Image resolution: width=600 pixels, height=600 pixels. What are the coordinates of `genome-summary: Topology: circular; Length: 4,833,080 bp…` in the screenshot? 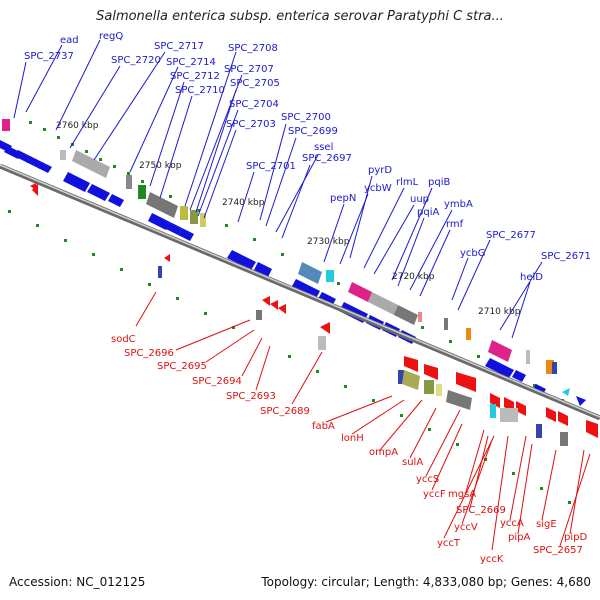 It's located at (426, 582).